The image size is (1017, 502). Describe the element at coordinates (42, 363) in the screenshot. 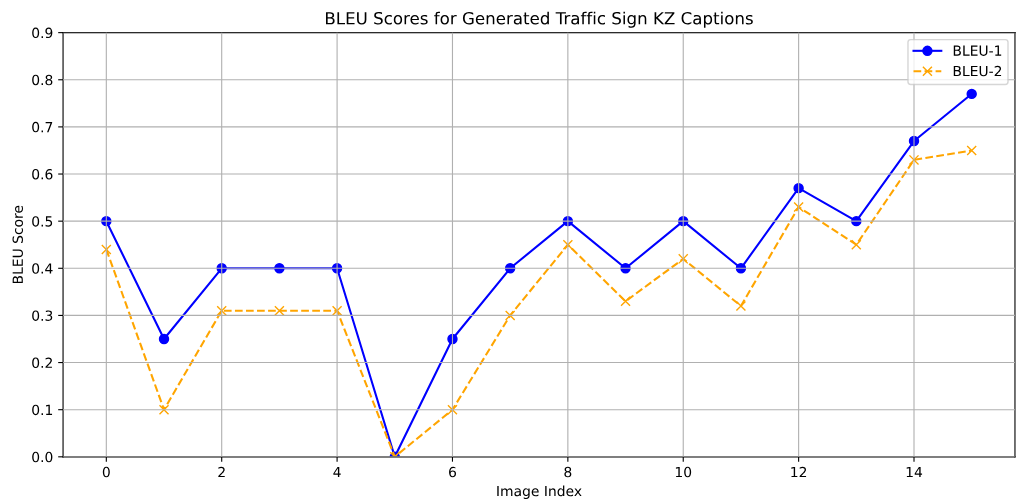

I see `y-tick-label: 0.2` at that location.